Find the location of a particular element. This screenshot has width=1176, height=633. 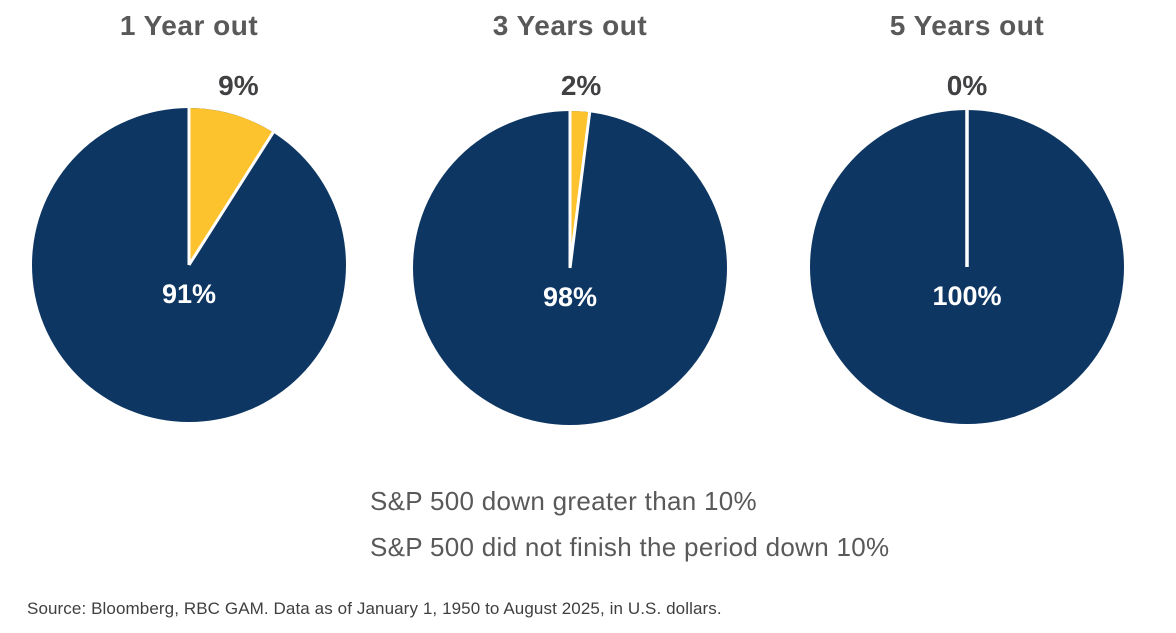

inner-label-not-down-pct: 98% is located at coordinates (570, 297).